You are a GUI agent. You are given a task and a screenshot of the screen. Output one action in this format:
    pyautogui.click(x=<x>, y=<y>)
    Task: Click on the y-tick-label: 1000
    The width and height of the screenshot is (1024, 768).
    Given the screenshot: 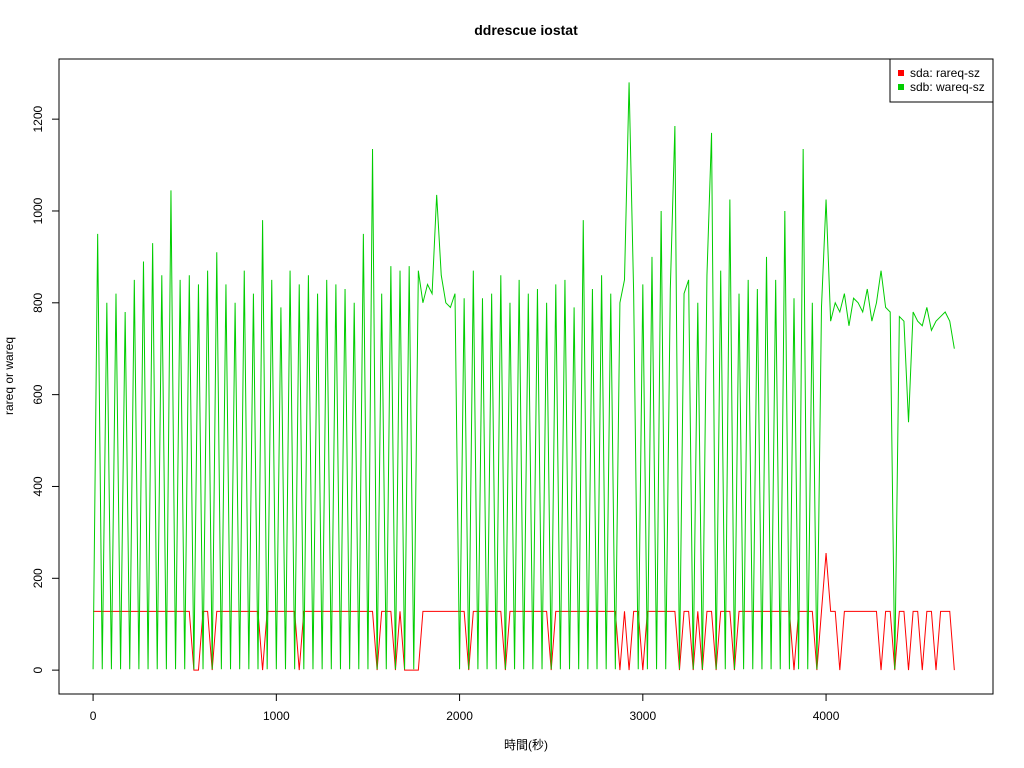 What is the action you would take?
    pyautogui.click(x=38, y=210)
    